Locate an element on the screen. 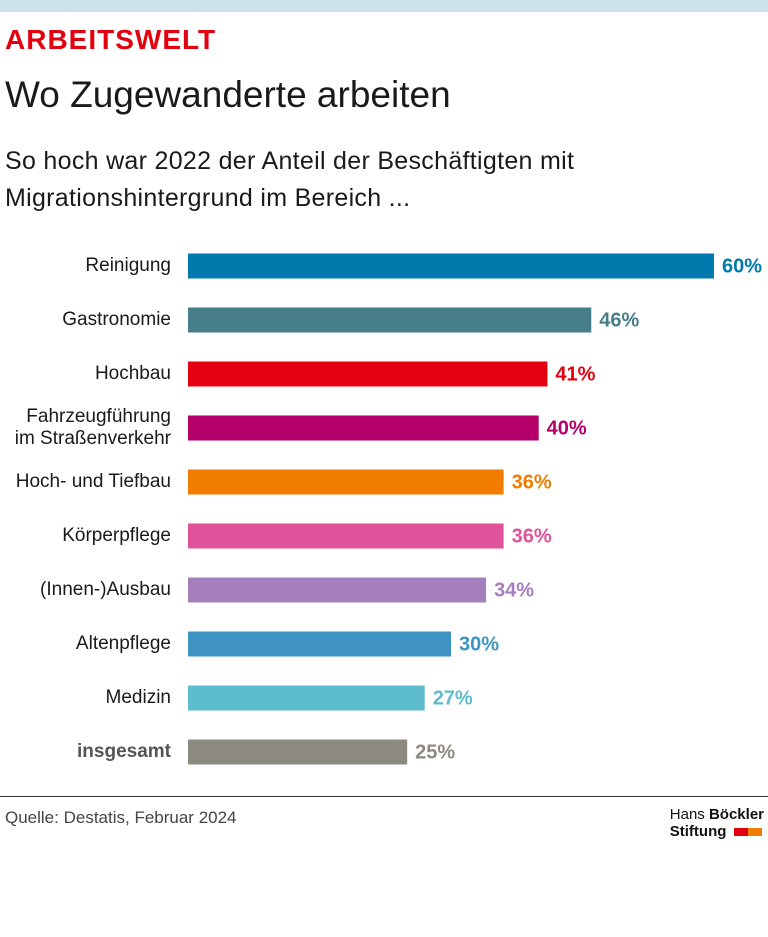 The image size is (768, 937). value-label: 40% is located at coordinates (567, 428).